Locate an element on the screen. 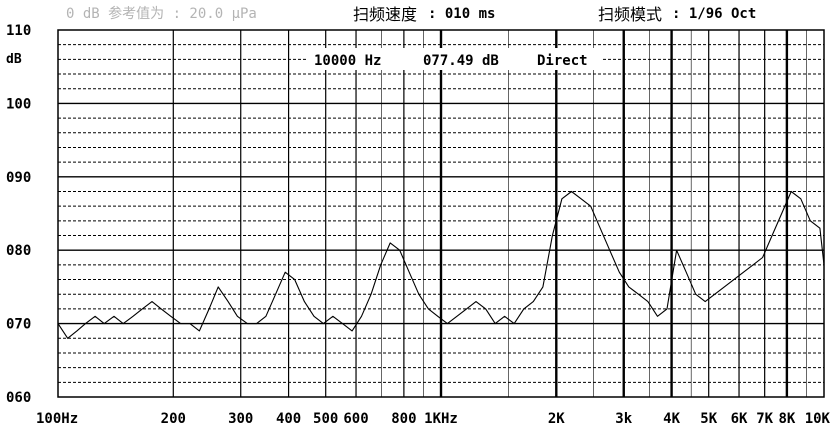 The image size is (832, 430). sweep-mode-label: 扫频模式 is located at coordinates (630, 14).